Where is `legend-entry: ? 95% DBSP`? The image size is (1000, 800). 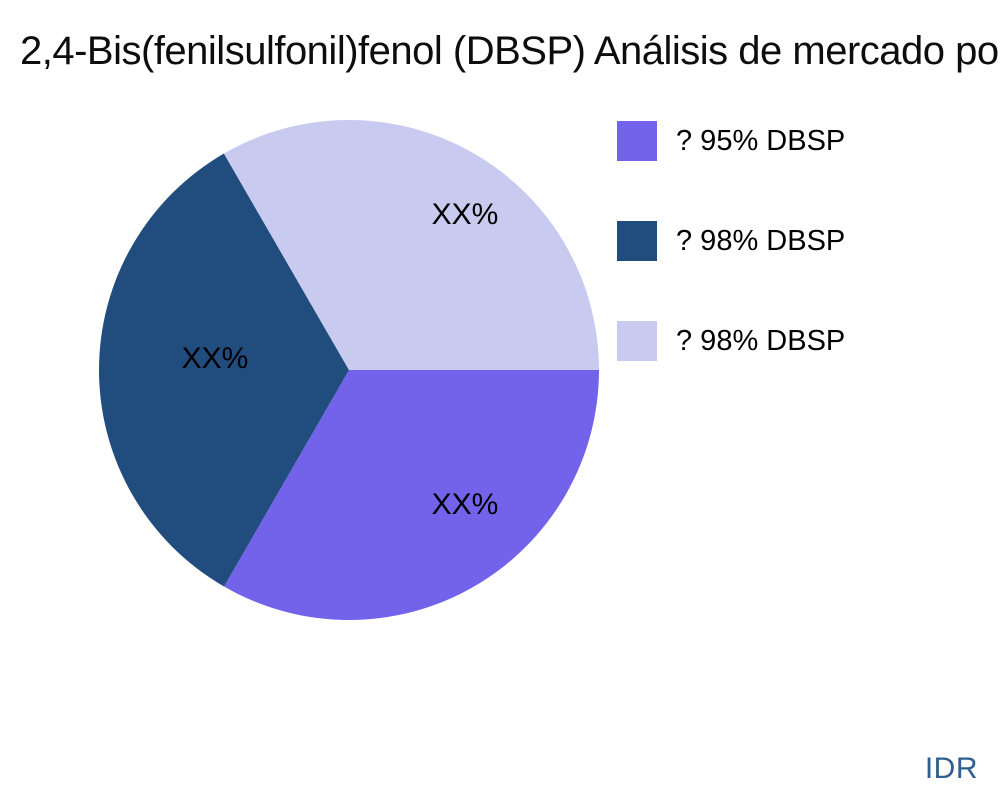 legend-entry: ? 95% DBSP is located at coordinates (731, 141).